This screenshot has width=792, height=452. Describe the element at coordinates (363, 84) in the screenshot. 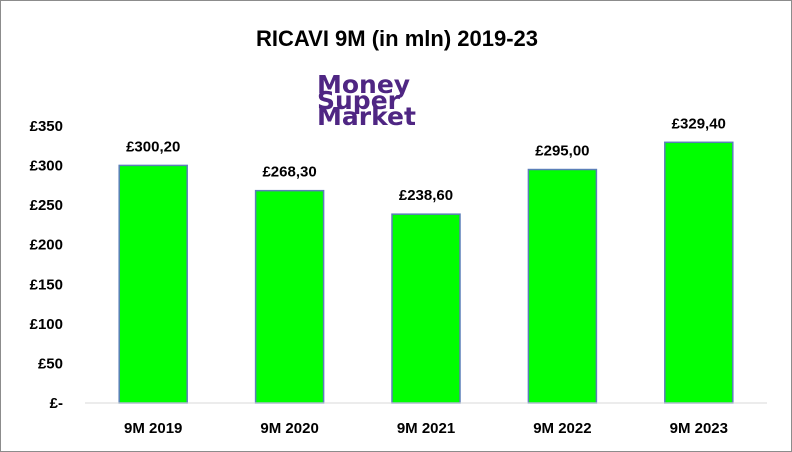

I see `logo-line-1: Money` at that location.